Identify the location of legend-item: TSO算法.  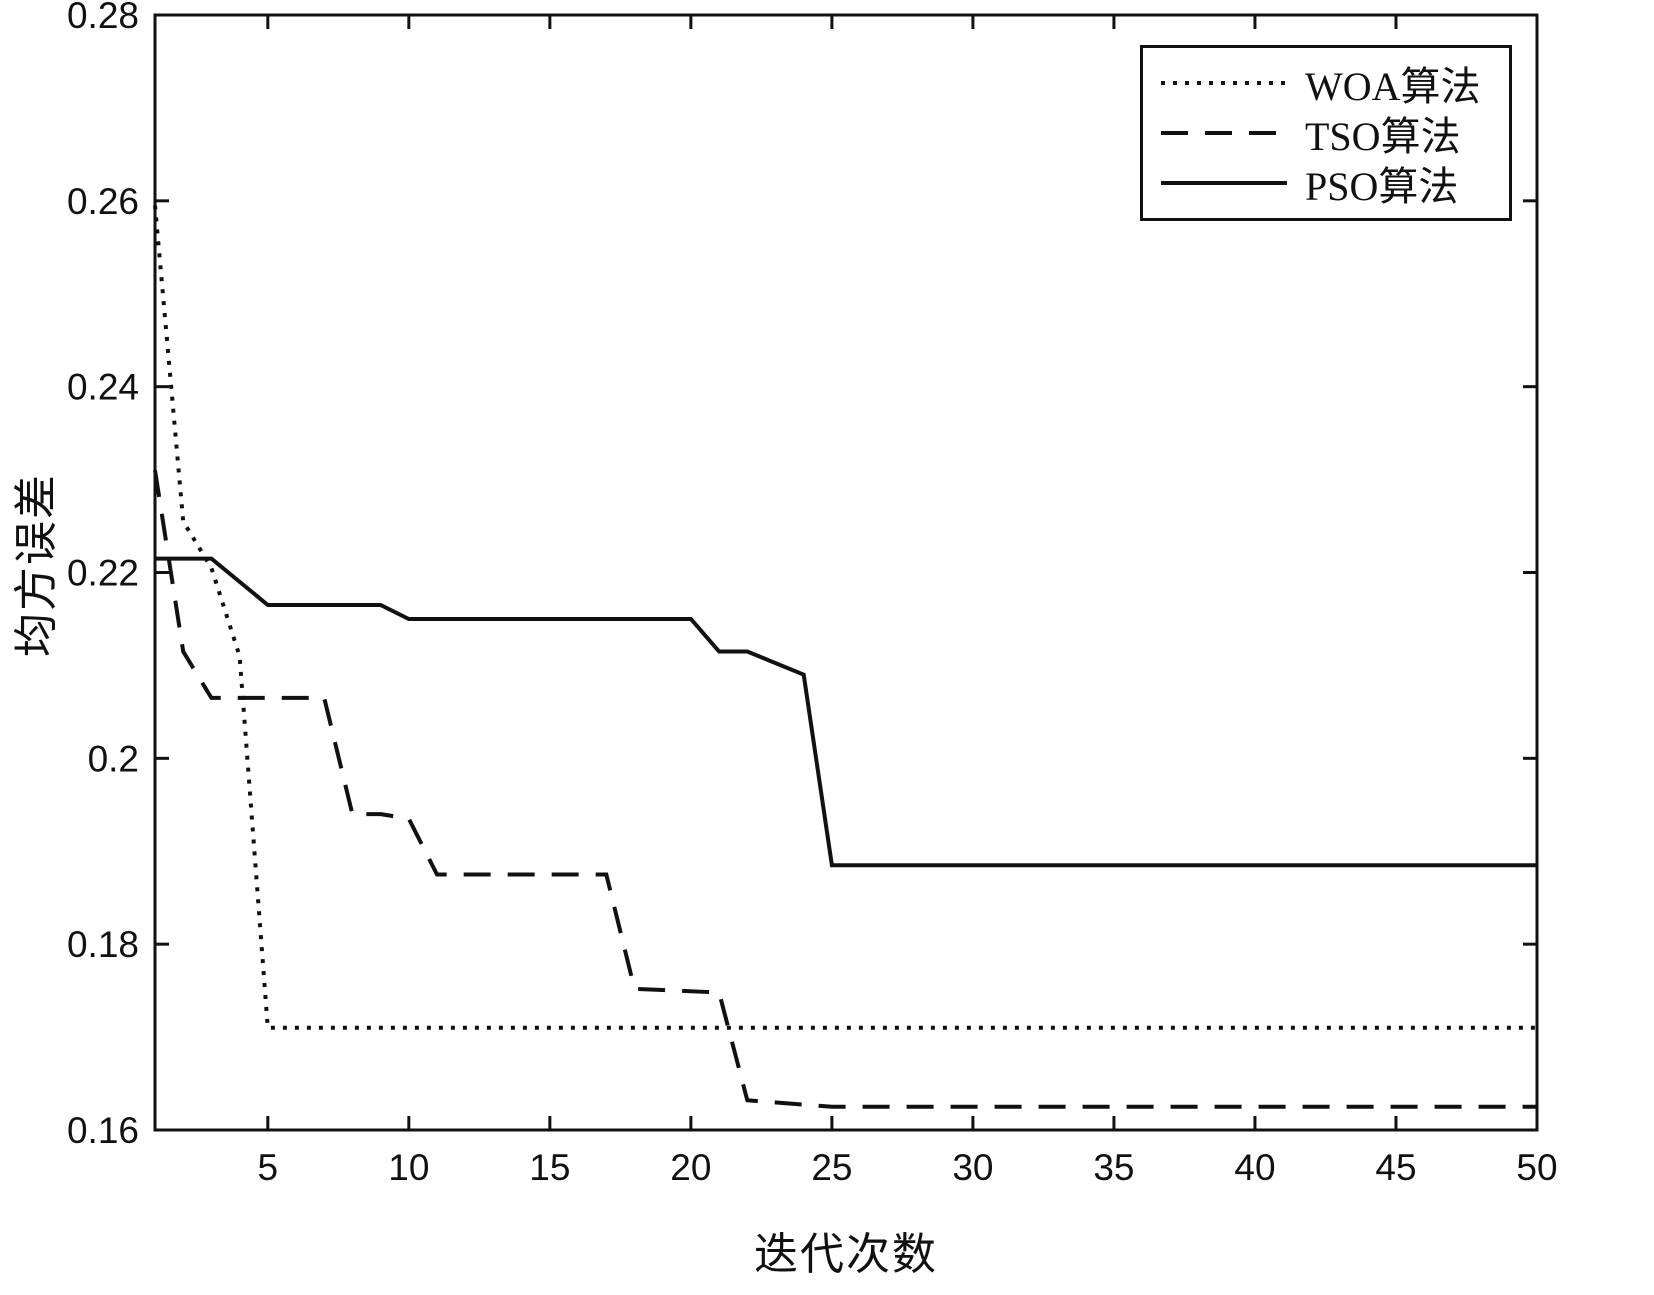
(1326, 133).